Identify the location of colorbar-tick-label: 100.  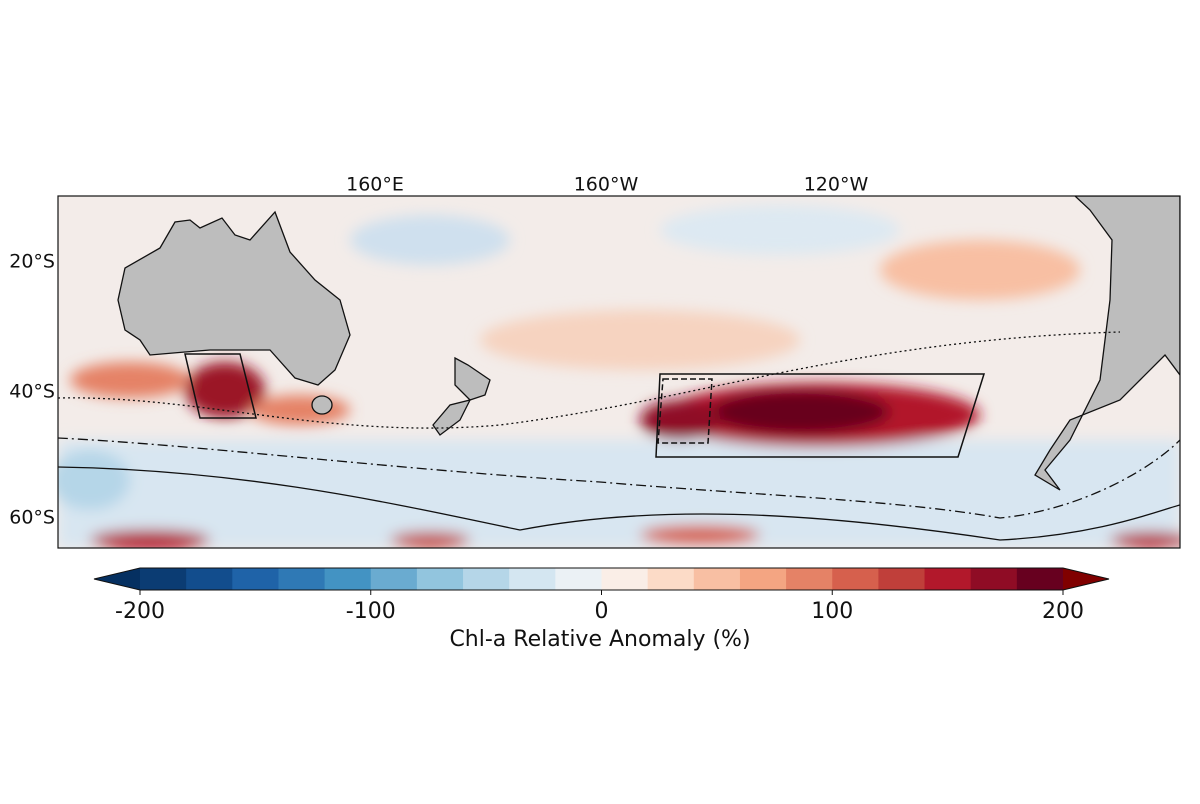
(832, 611).